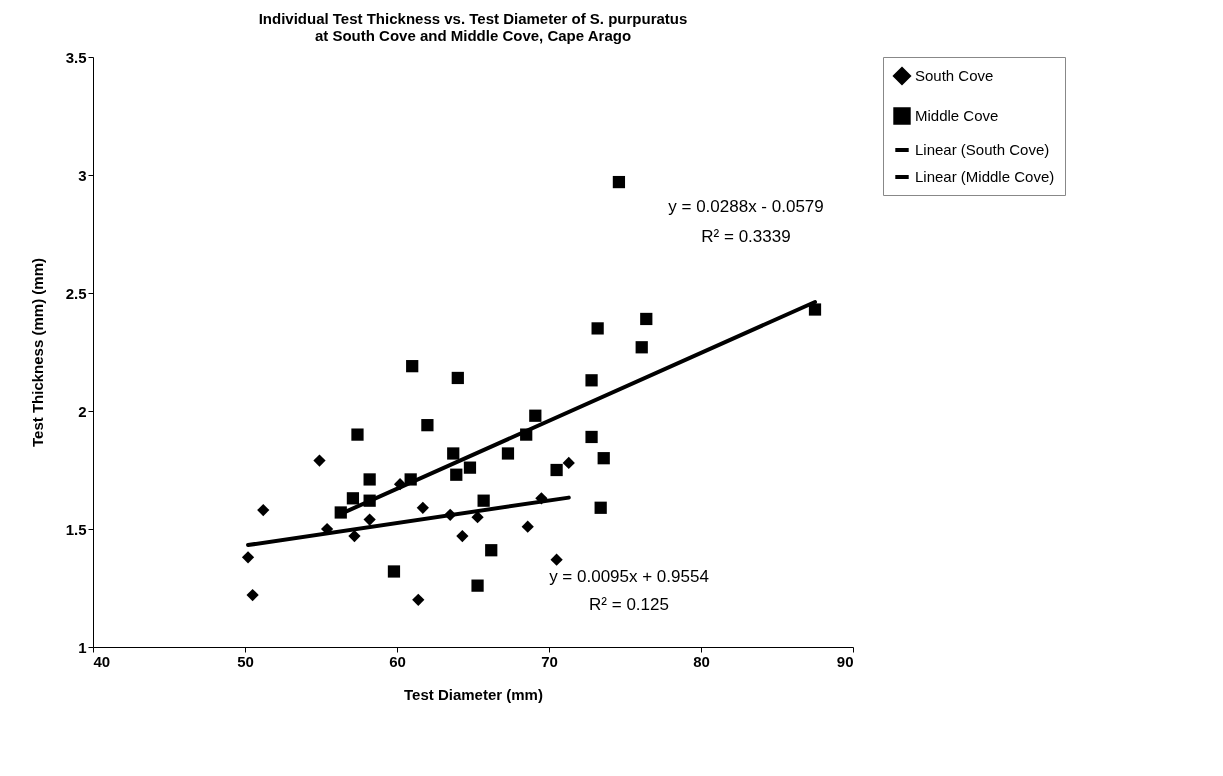 This screenshot has width=1223, height=776. Describe the element at coordinates (76, 529) in the screenshot. I see `y-tick-label: 1.5` at that location.